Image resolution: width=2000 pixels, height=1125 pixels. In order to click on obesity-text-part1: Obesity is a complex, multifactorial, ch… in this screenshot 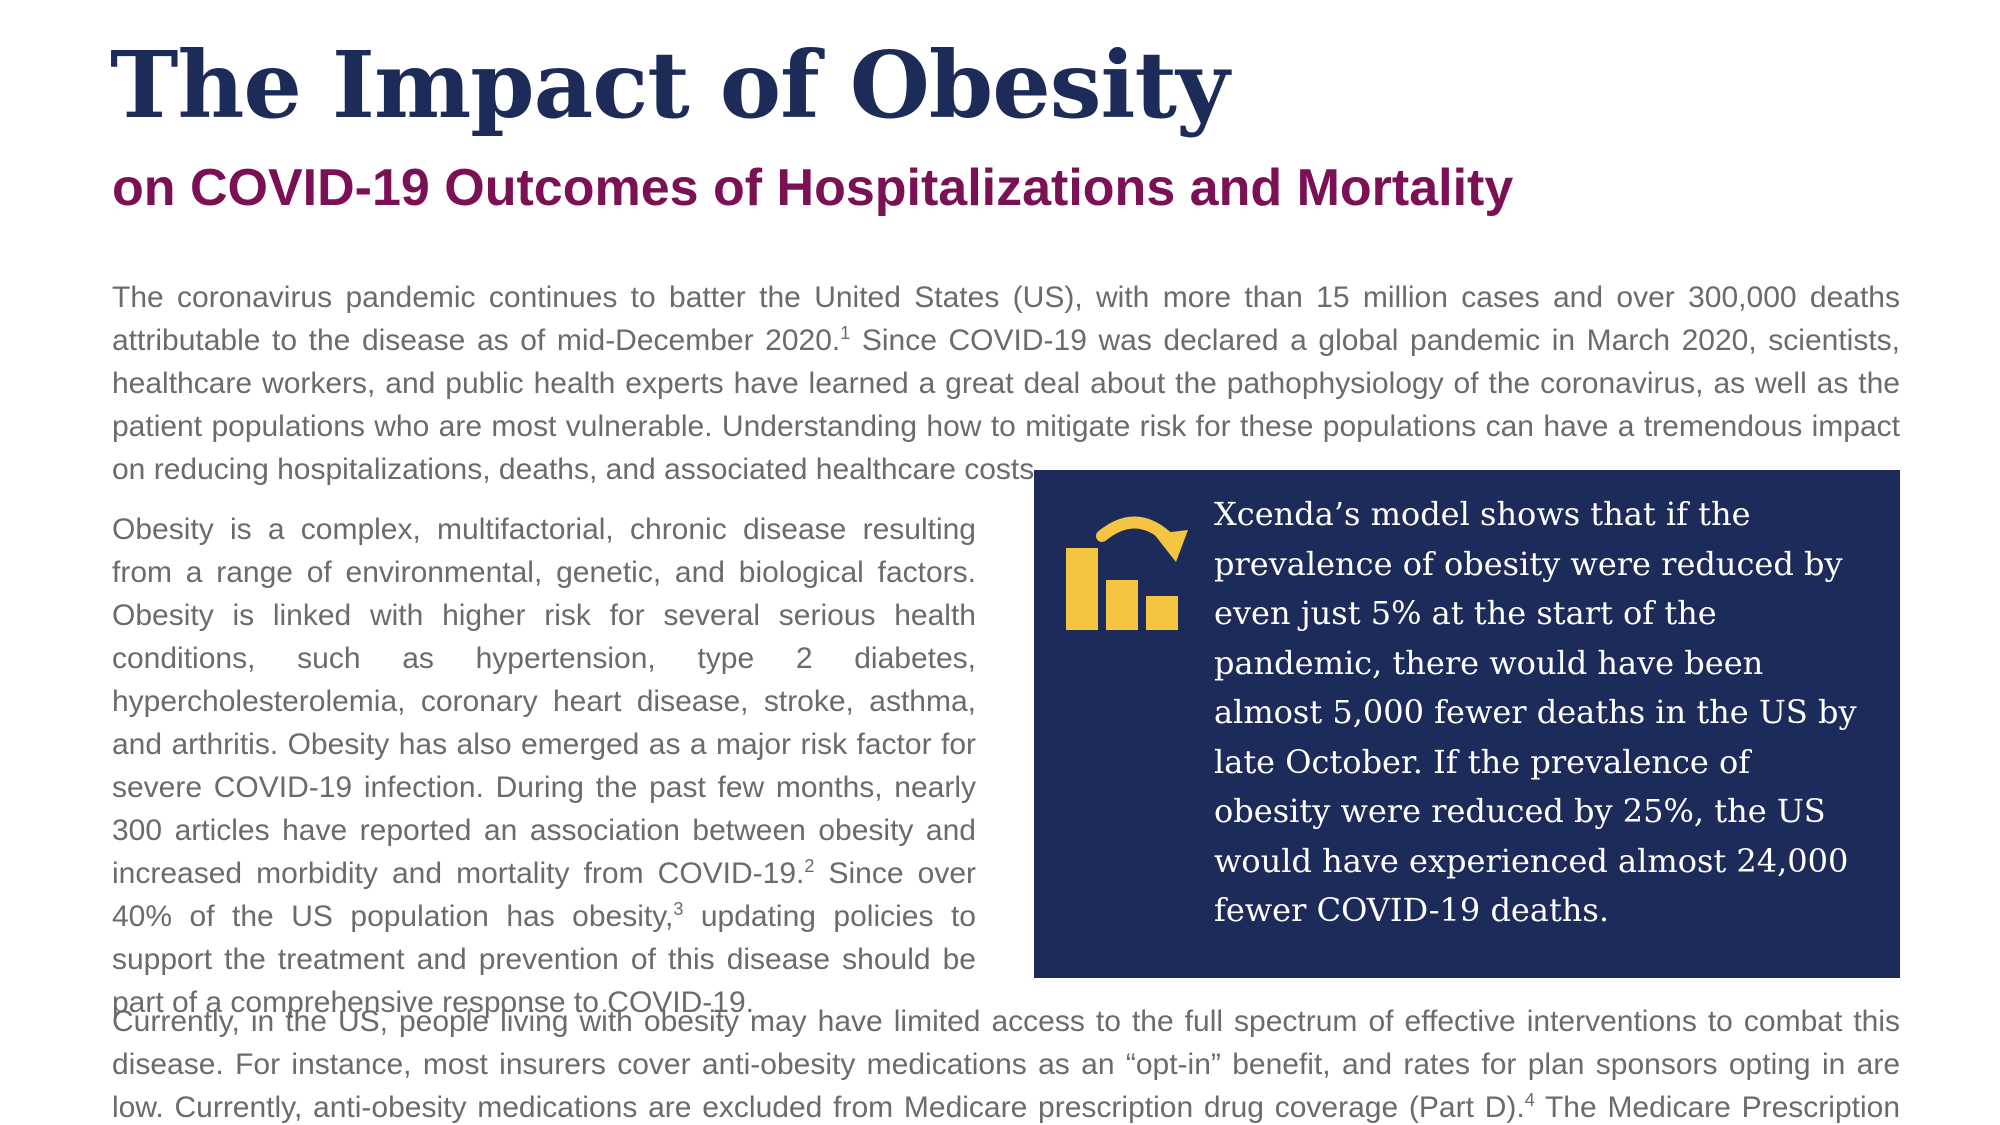, I will do `click(544, 701)`.